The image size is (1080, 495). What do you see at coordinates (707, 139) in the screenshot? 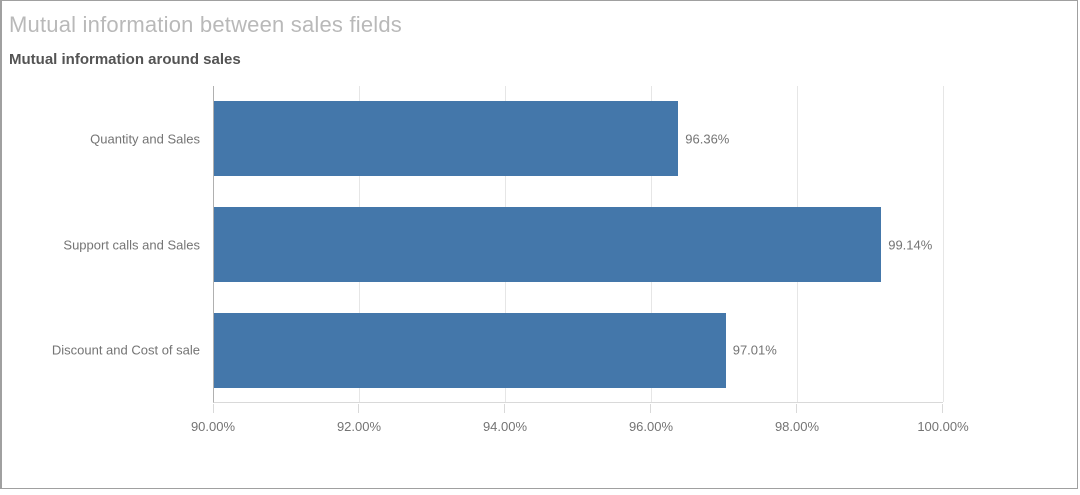
I see `bar-value-label: 96.36%` at bounding box center [707, 139].